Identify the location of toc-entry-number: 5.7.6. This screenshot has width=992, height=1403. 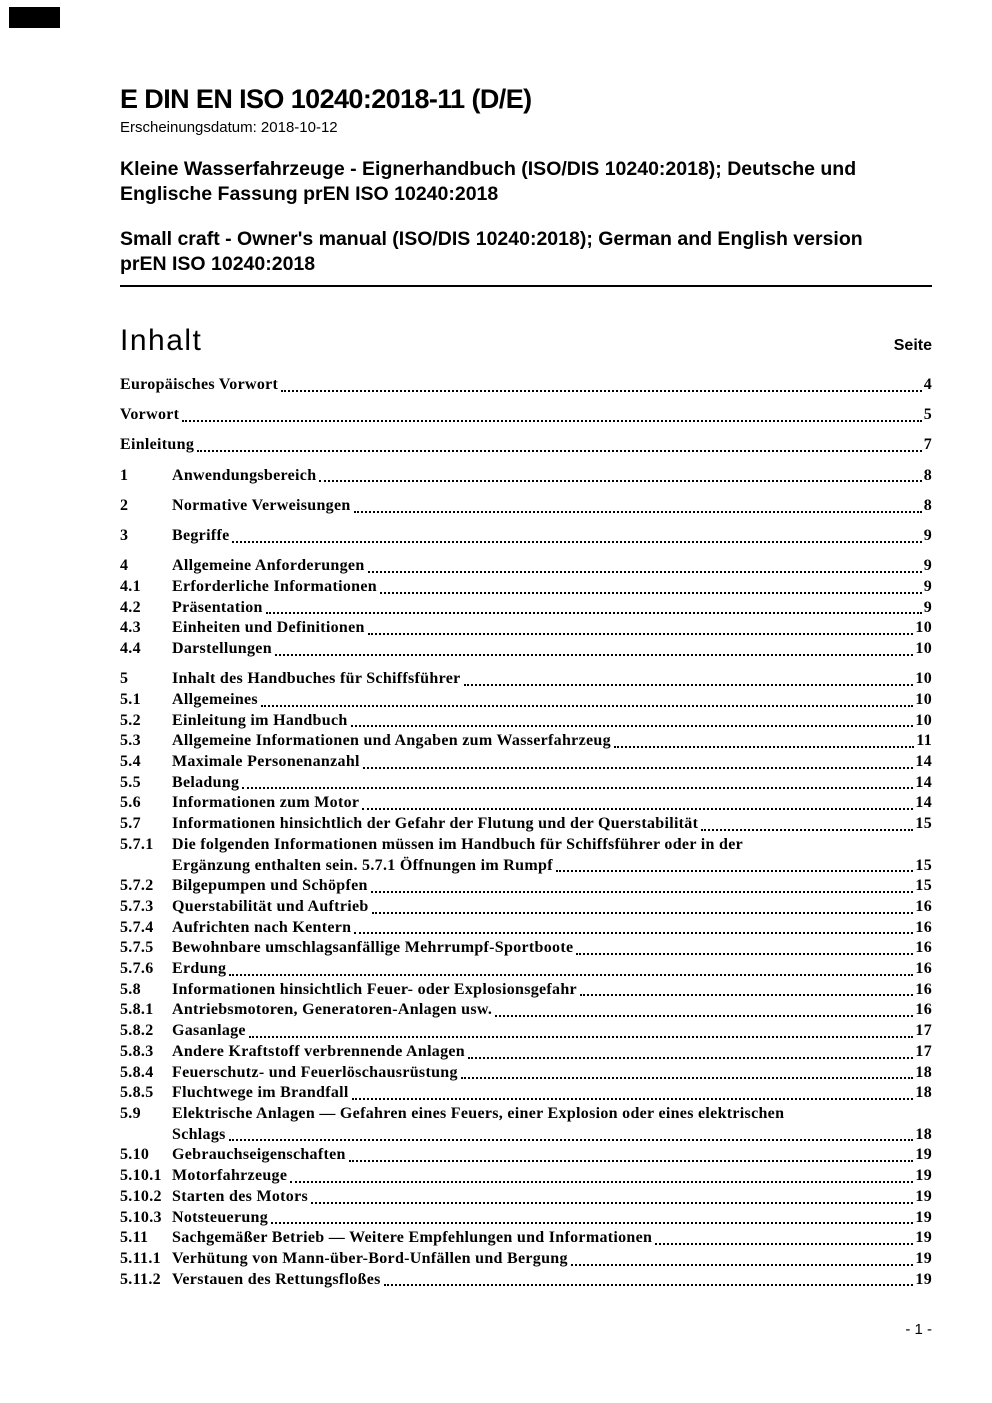
(137, 969).